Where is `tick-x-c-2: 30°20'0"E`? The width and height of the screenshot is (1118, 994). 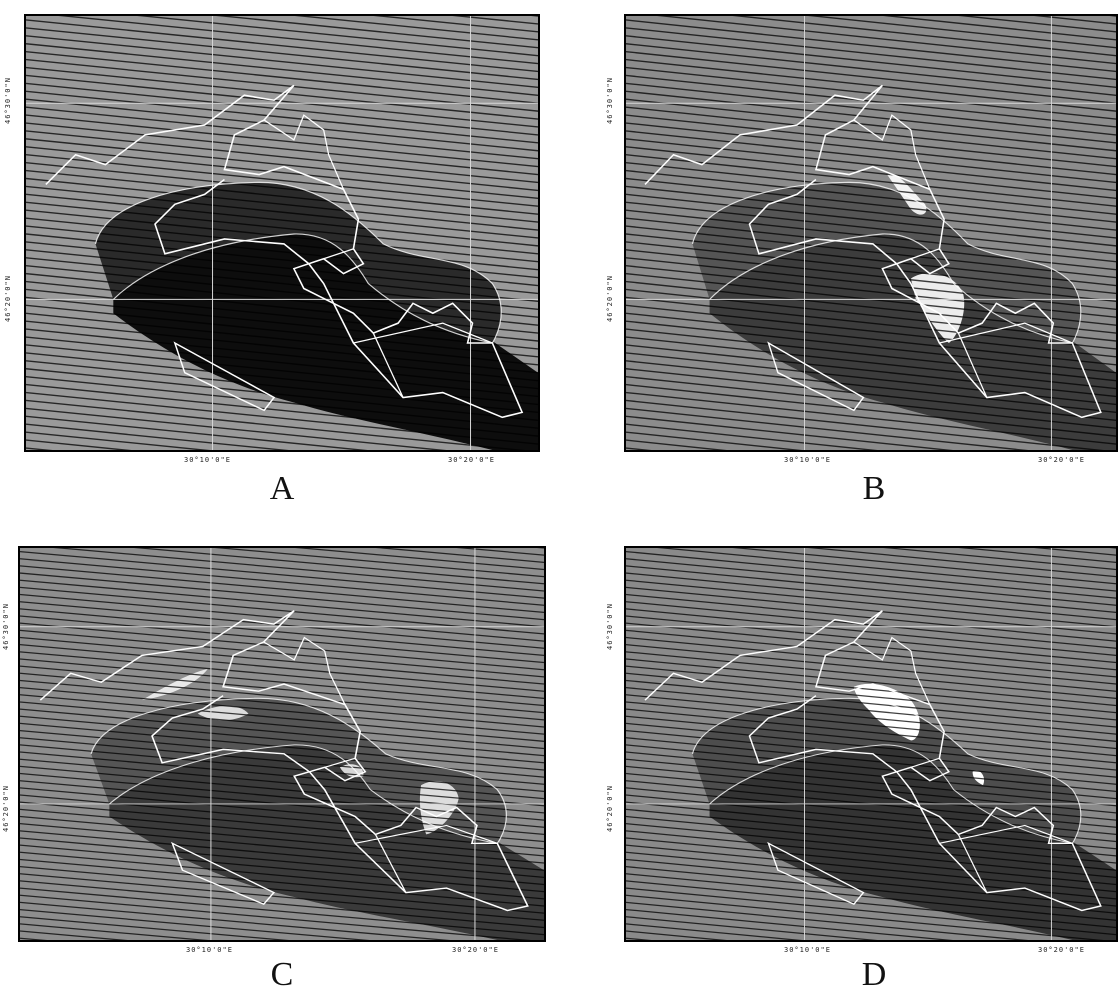
tick-x-c-2: 30°20'0"E is located at coordinates (475, 950).